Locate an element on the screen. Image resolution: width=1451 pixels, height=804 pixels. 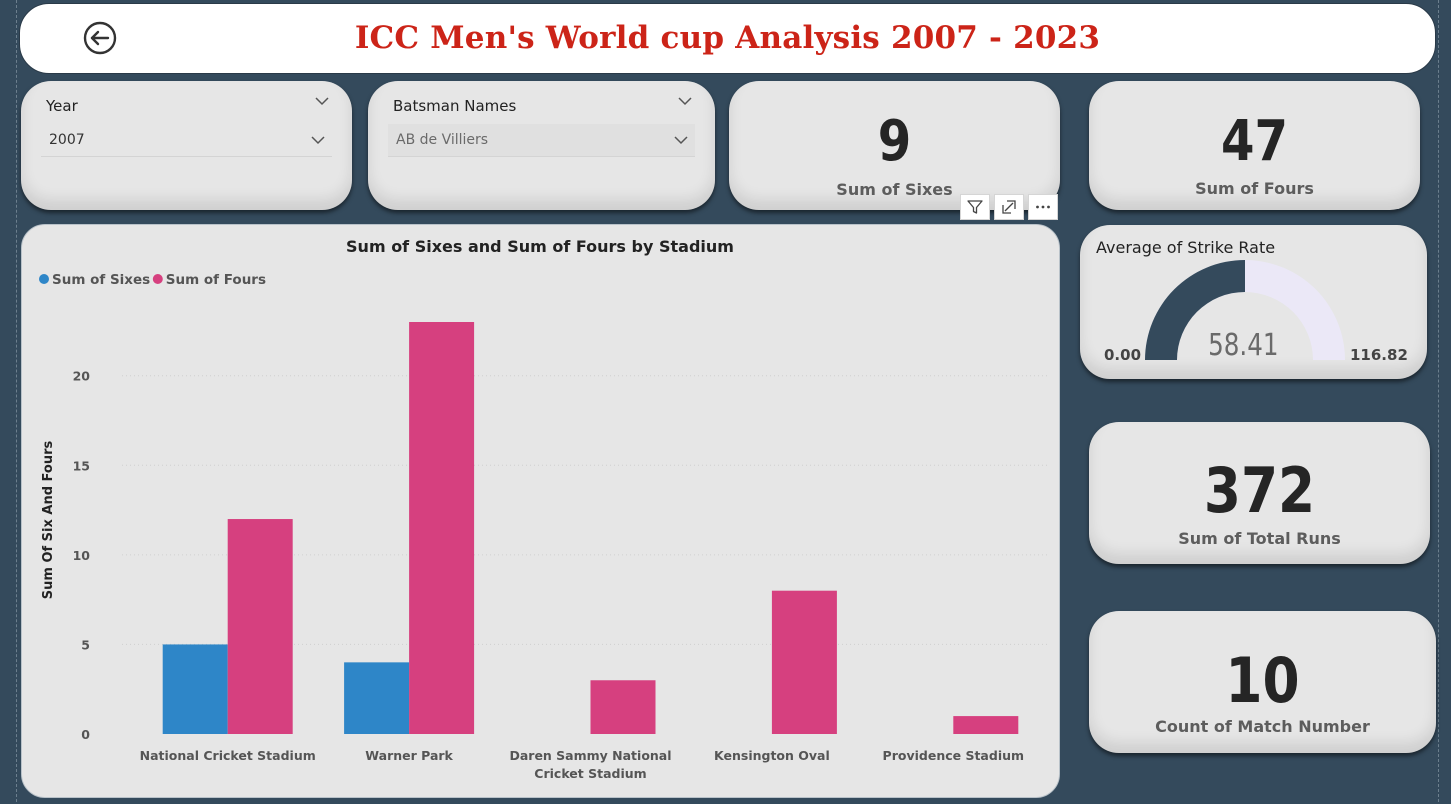
header-bar: ICC Men's World cup Analysis 2007 - 2023 is located at coordinates (727, 38).